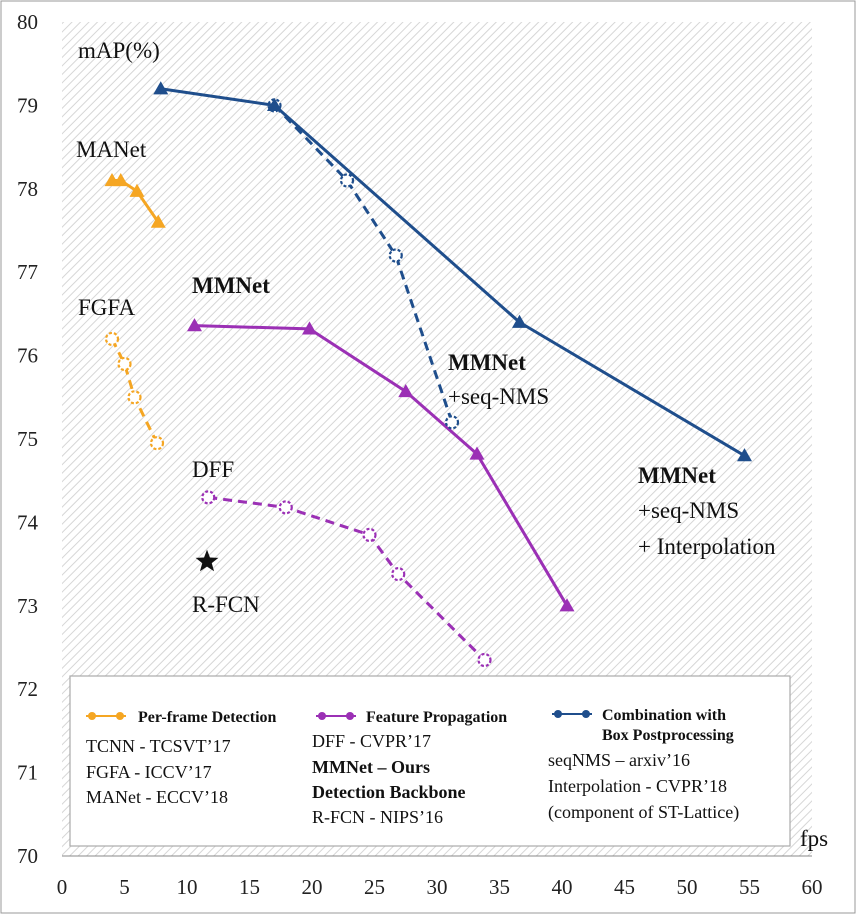 This screenshot has height=914, width=856. I want to click on annotation-mmnet: MMNet, so click(231, 285).